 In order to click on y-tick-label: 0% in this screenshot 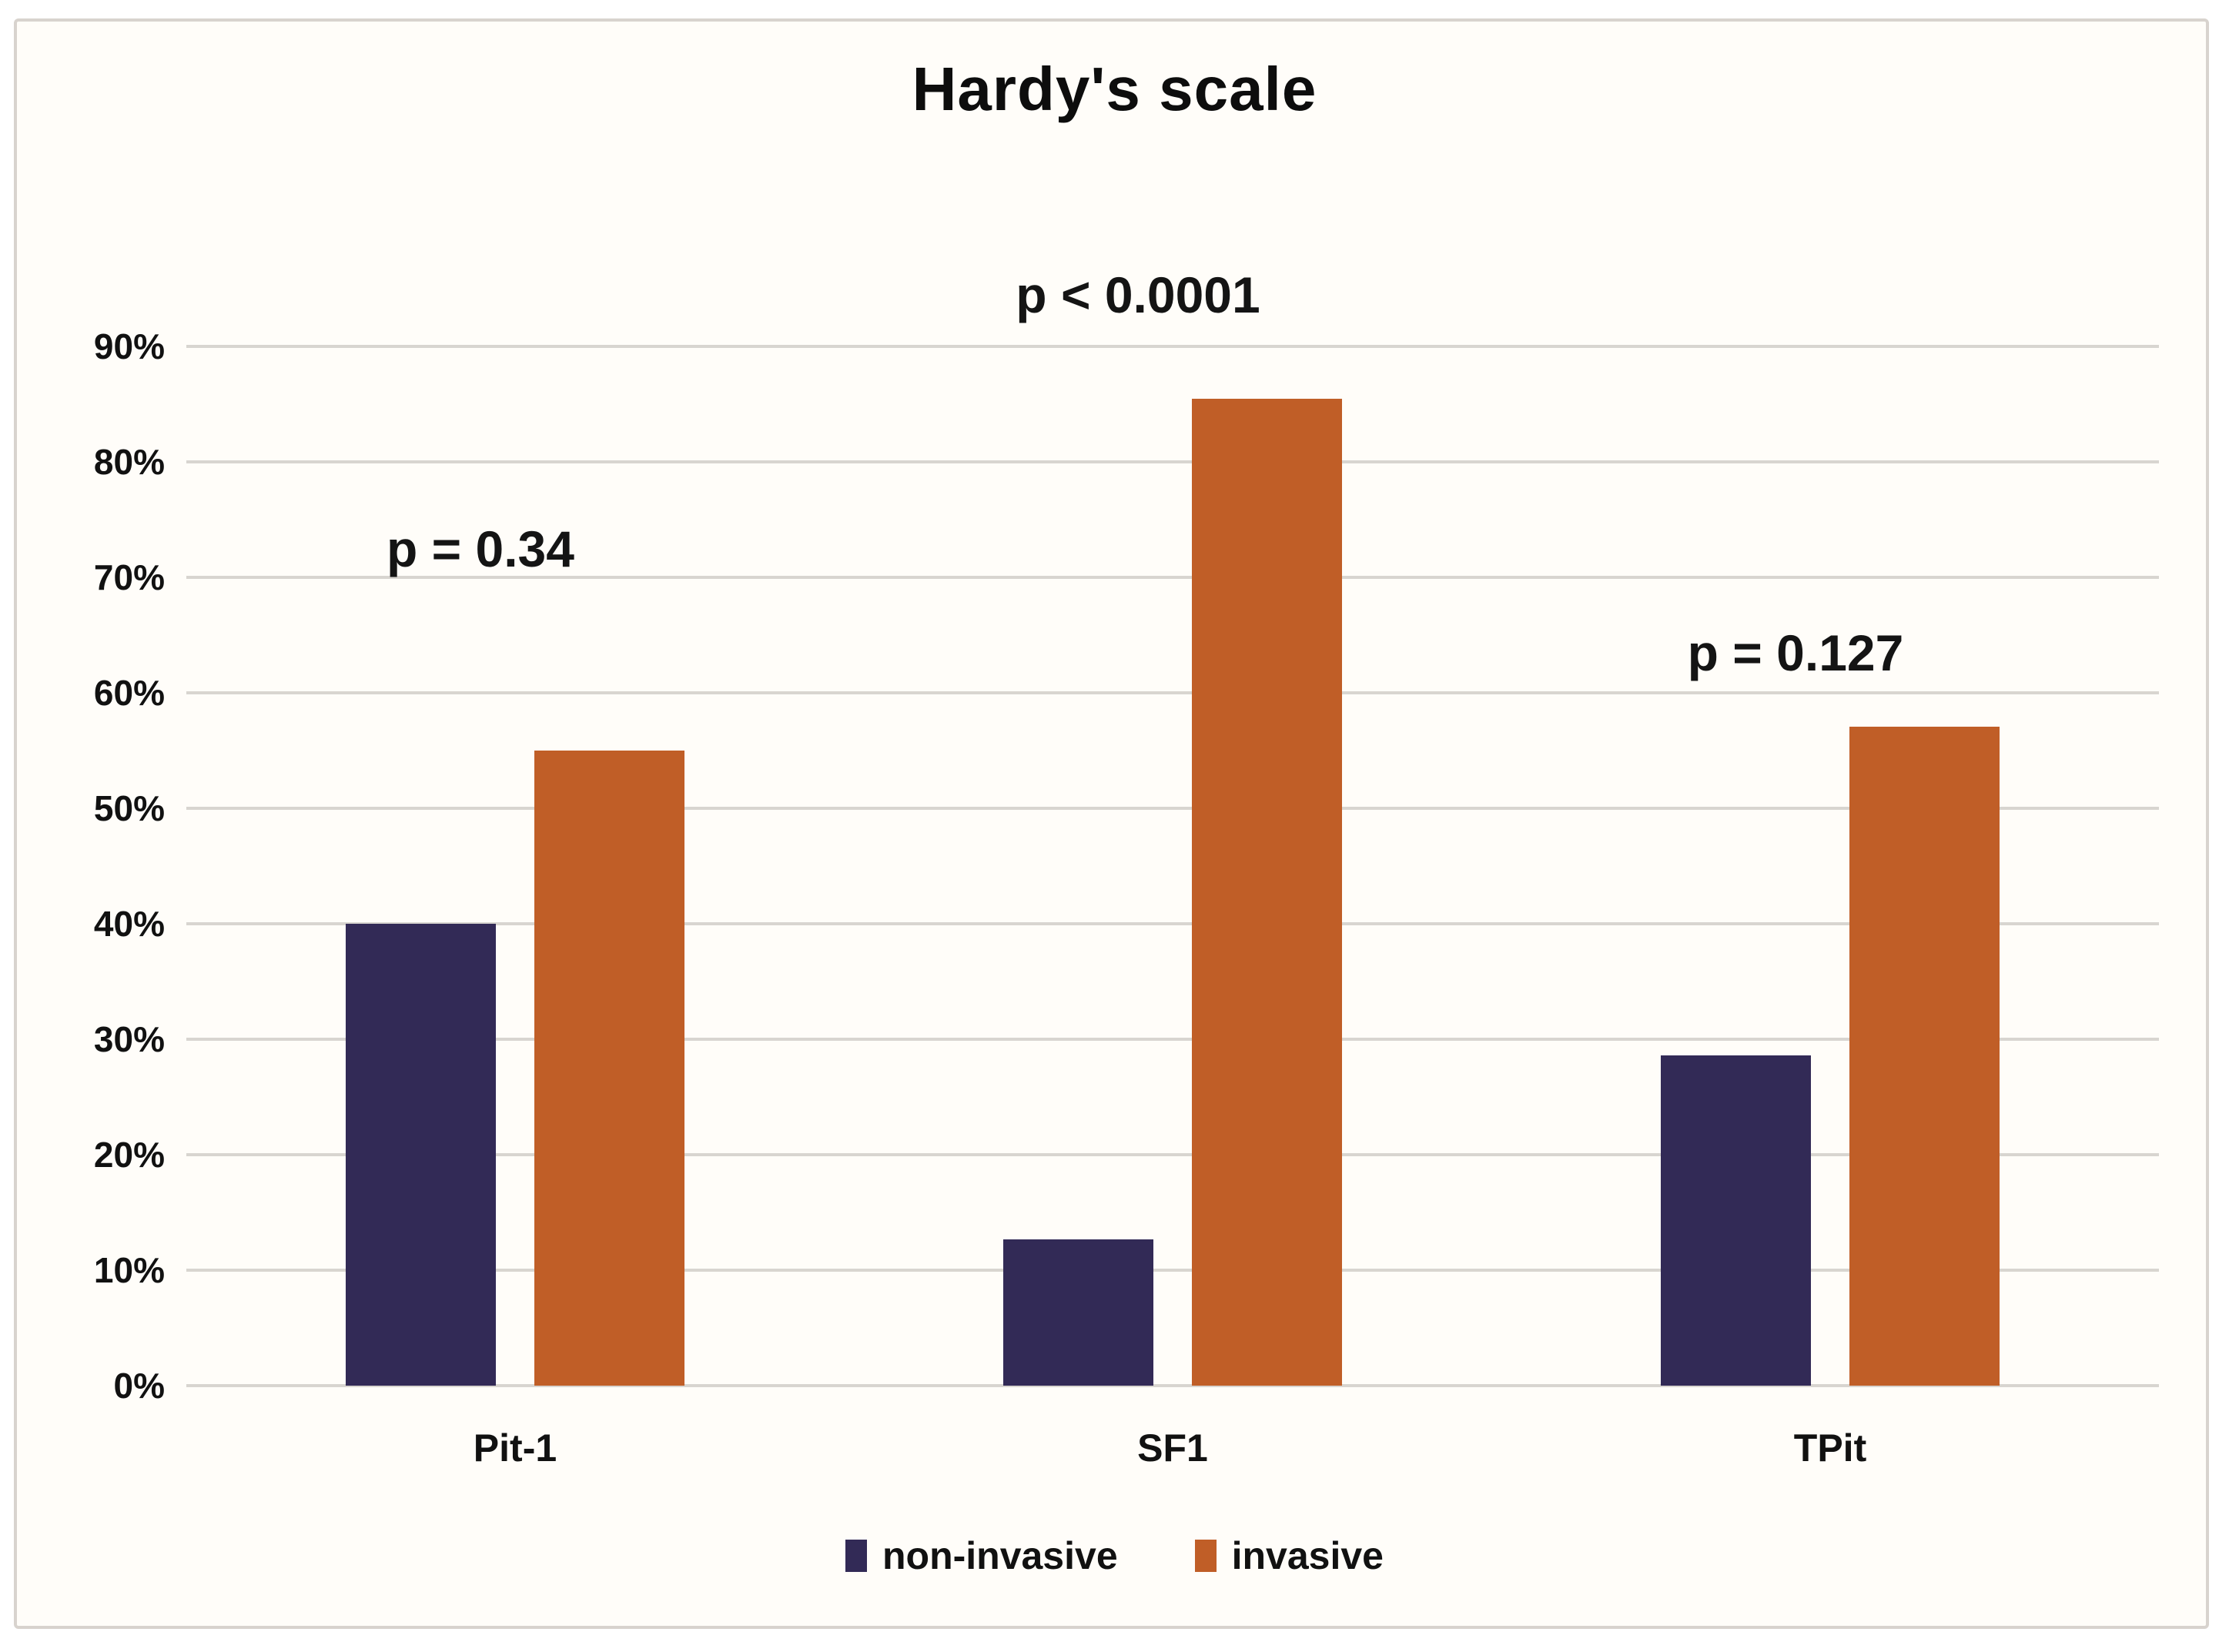, I will do `click(139, 1386)`.